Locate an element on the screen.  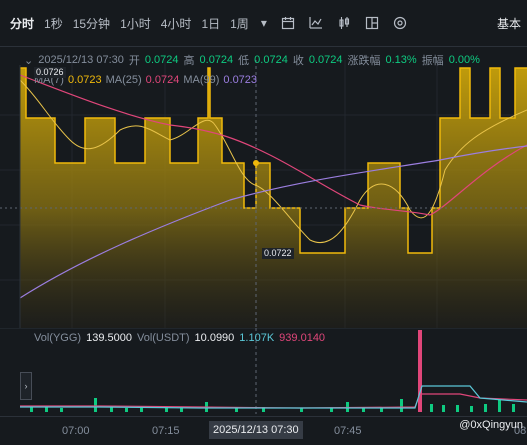
ma-info: MA(7) 0.0723 MA(25) 0.0724 MA(99) 0.0723 is located at coordinates (263, 80).